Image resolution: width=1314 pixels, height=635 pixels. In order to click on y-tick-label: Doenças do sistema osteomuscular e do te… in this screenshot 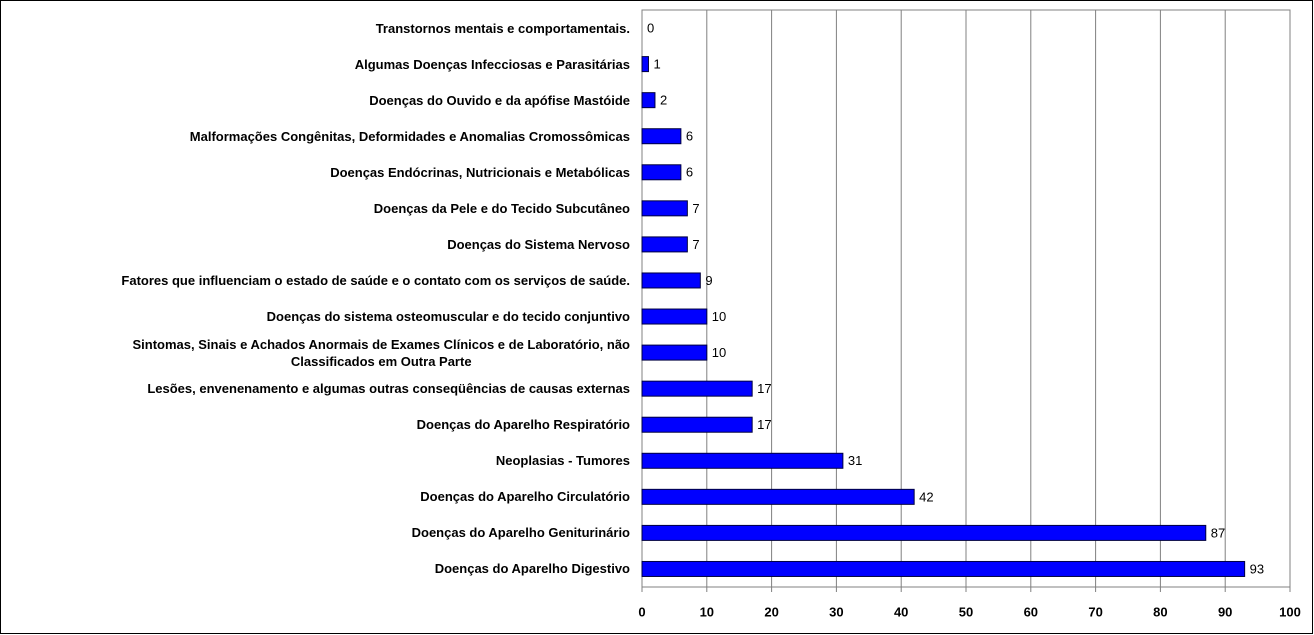, I will do `click(448, 317)`.